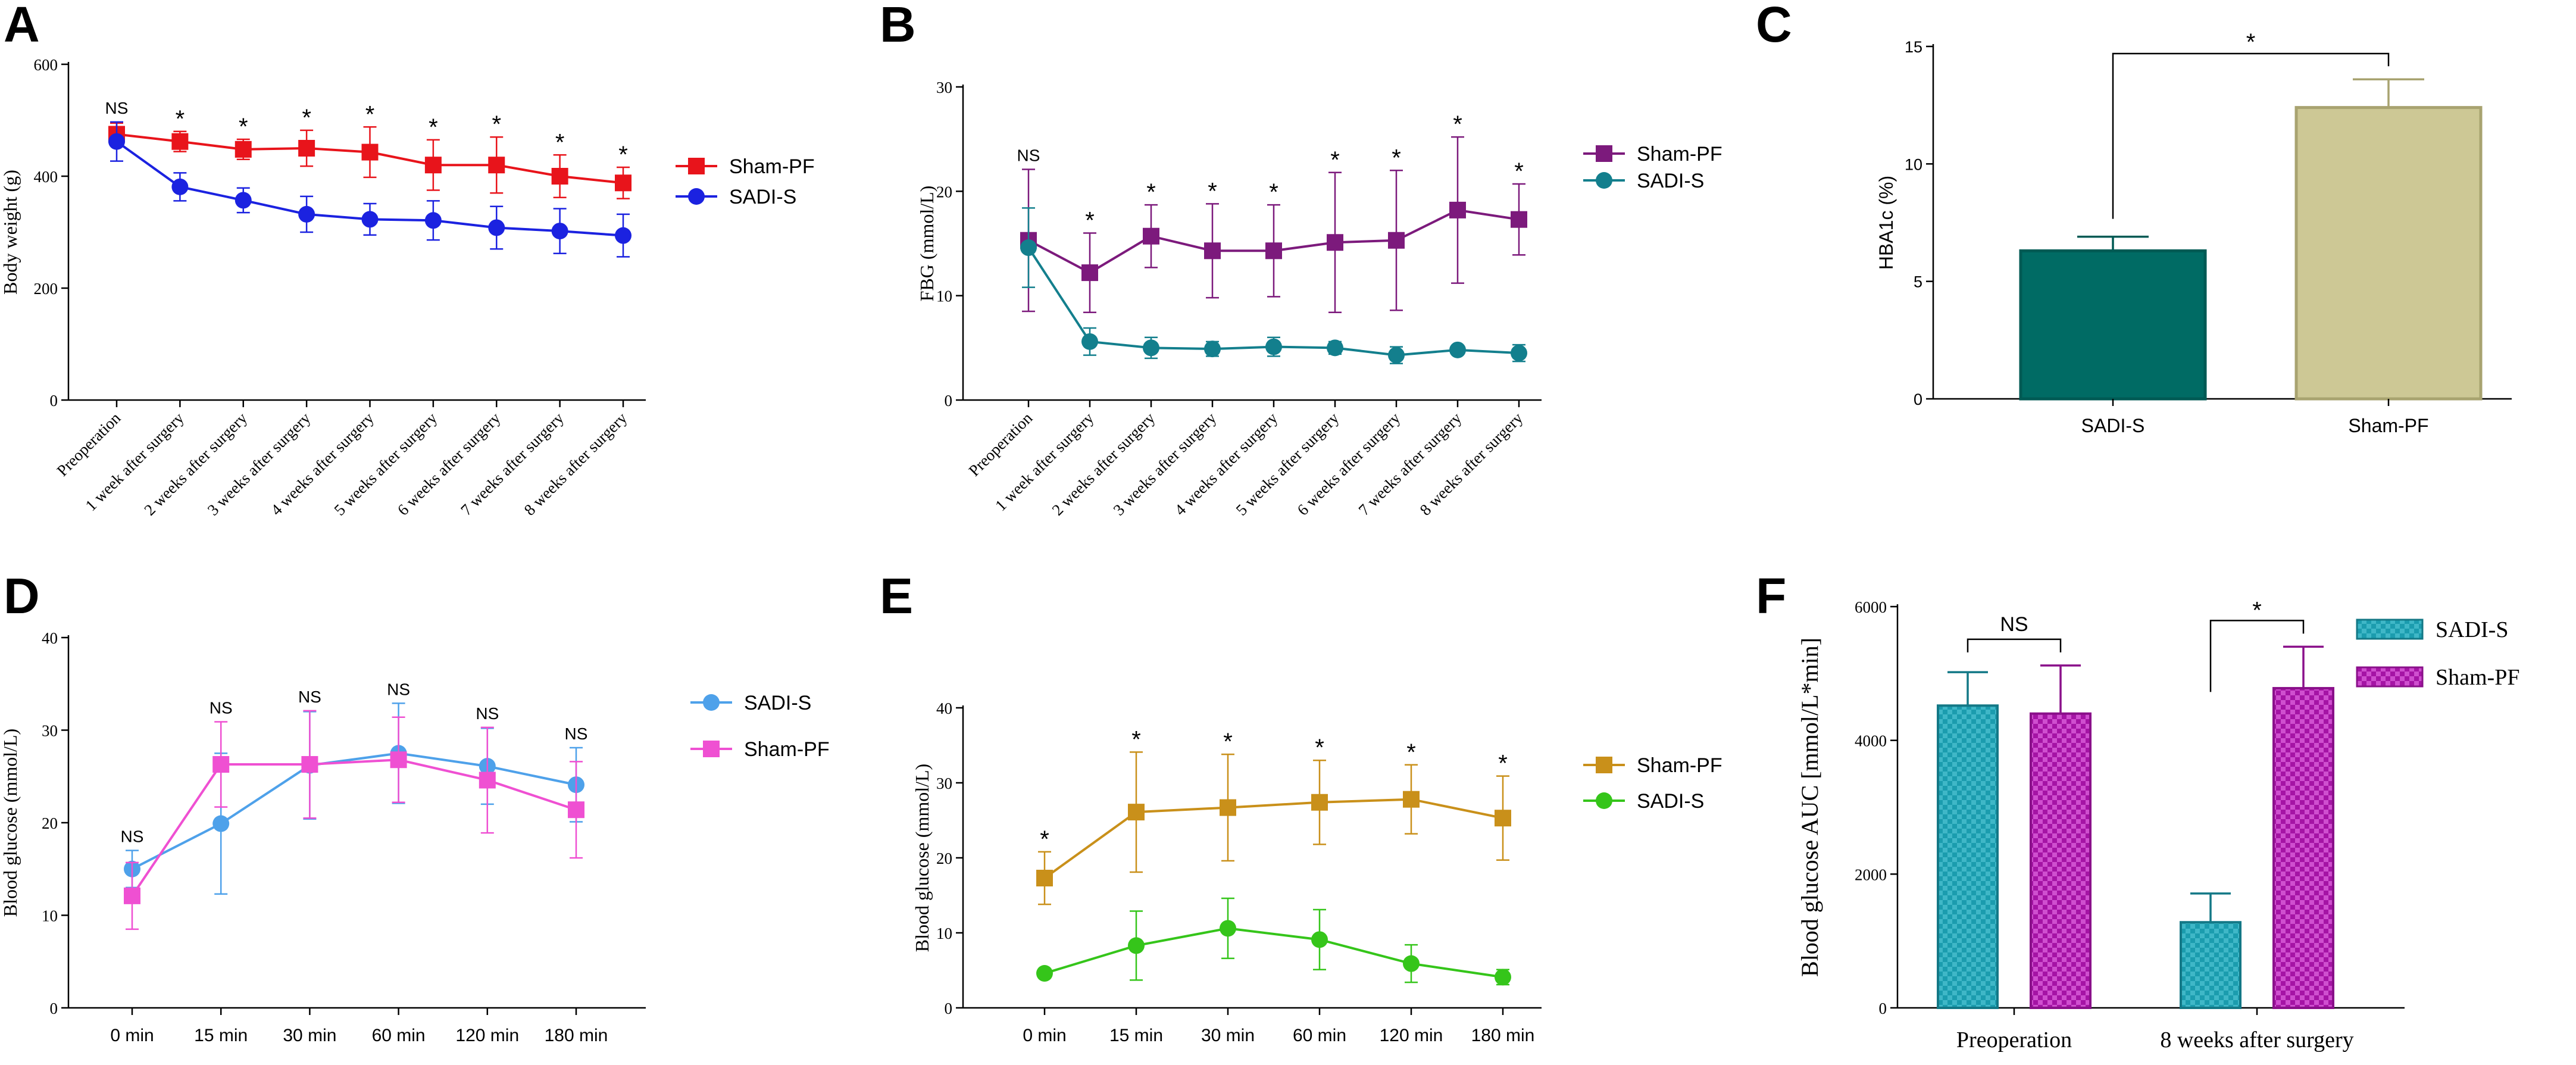  I want to click on panel-label-d: D, so click(22, 596).